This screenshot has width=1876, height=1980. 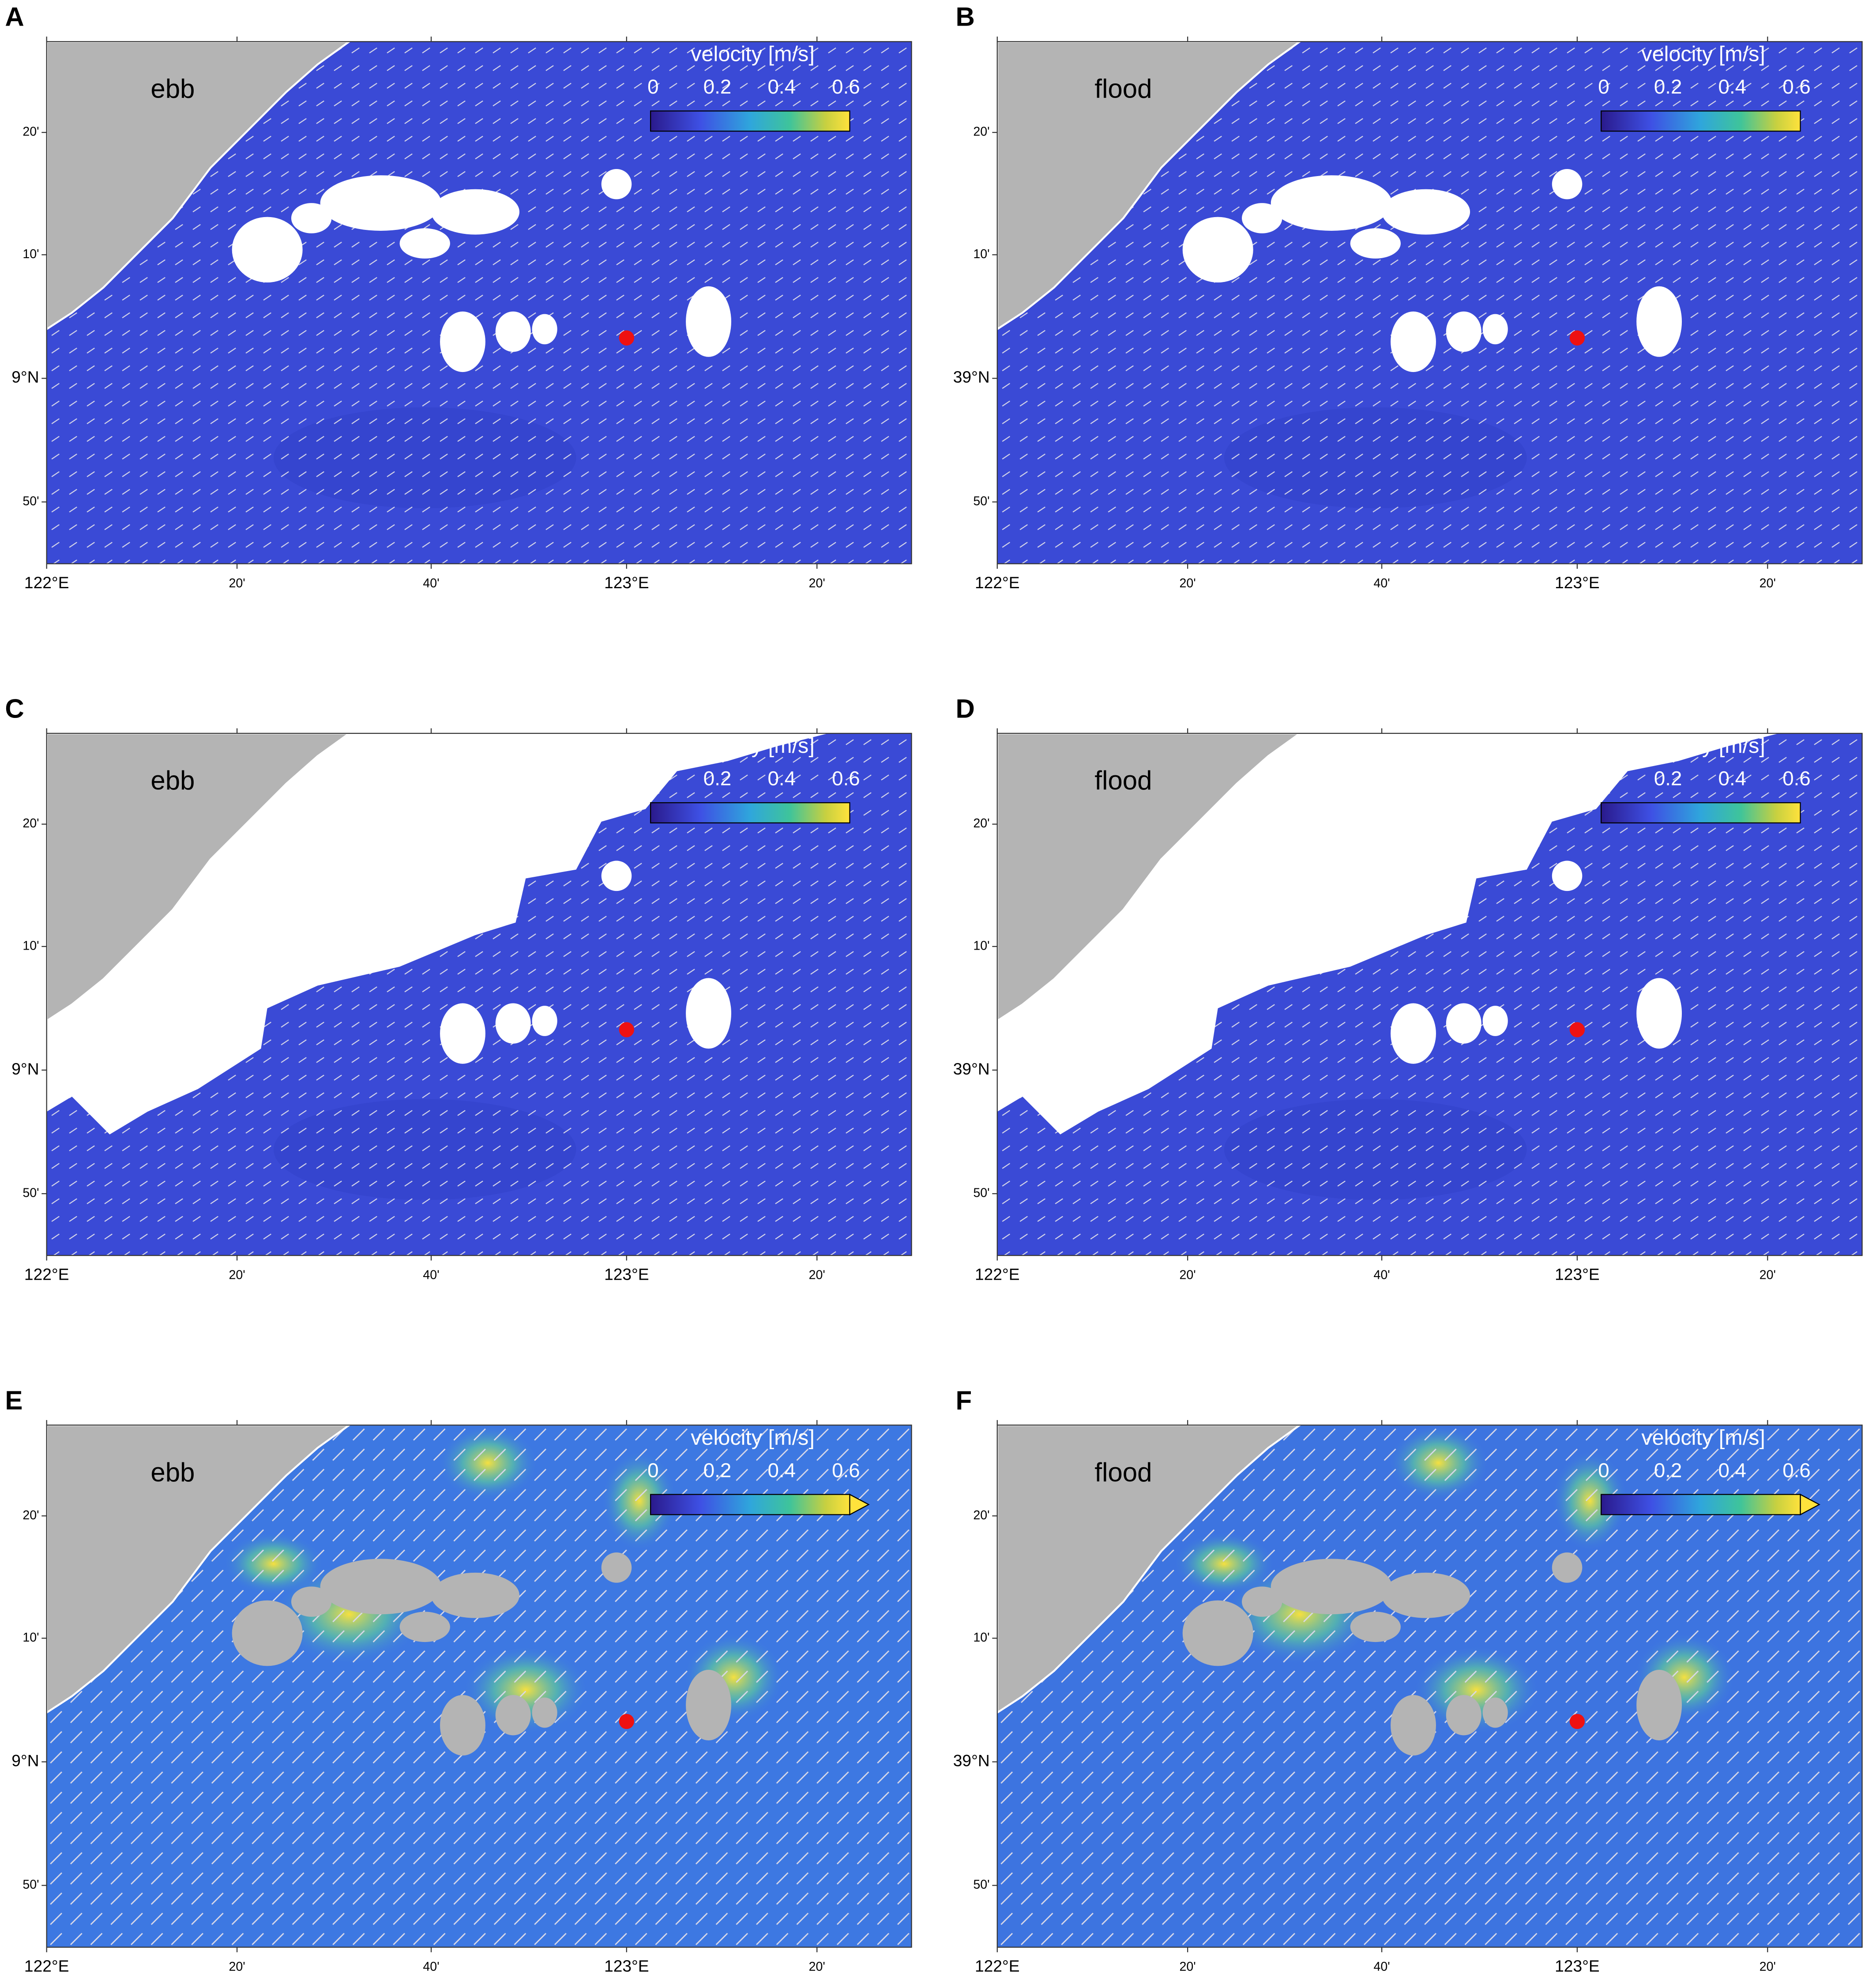 What do you see at coordinates (652, 779) in the screenshot?
I see `colorbar-tick-label: 0` at bounding box center [652, 779].